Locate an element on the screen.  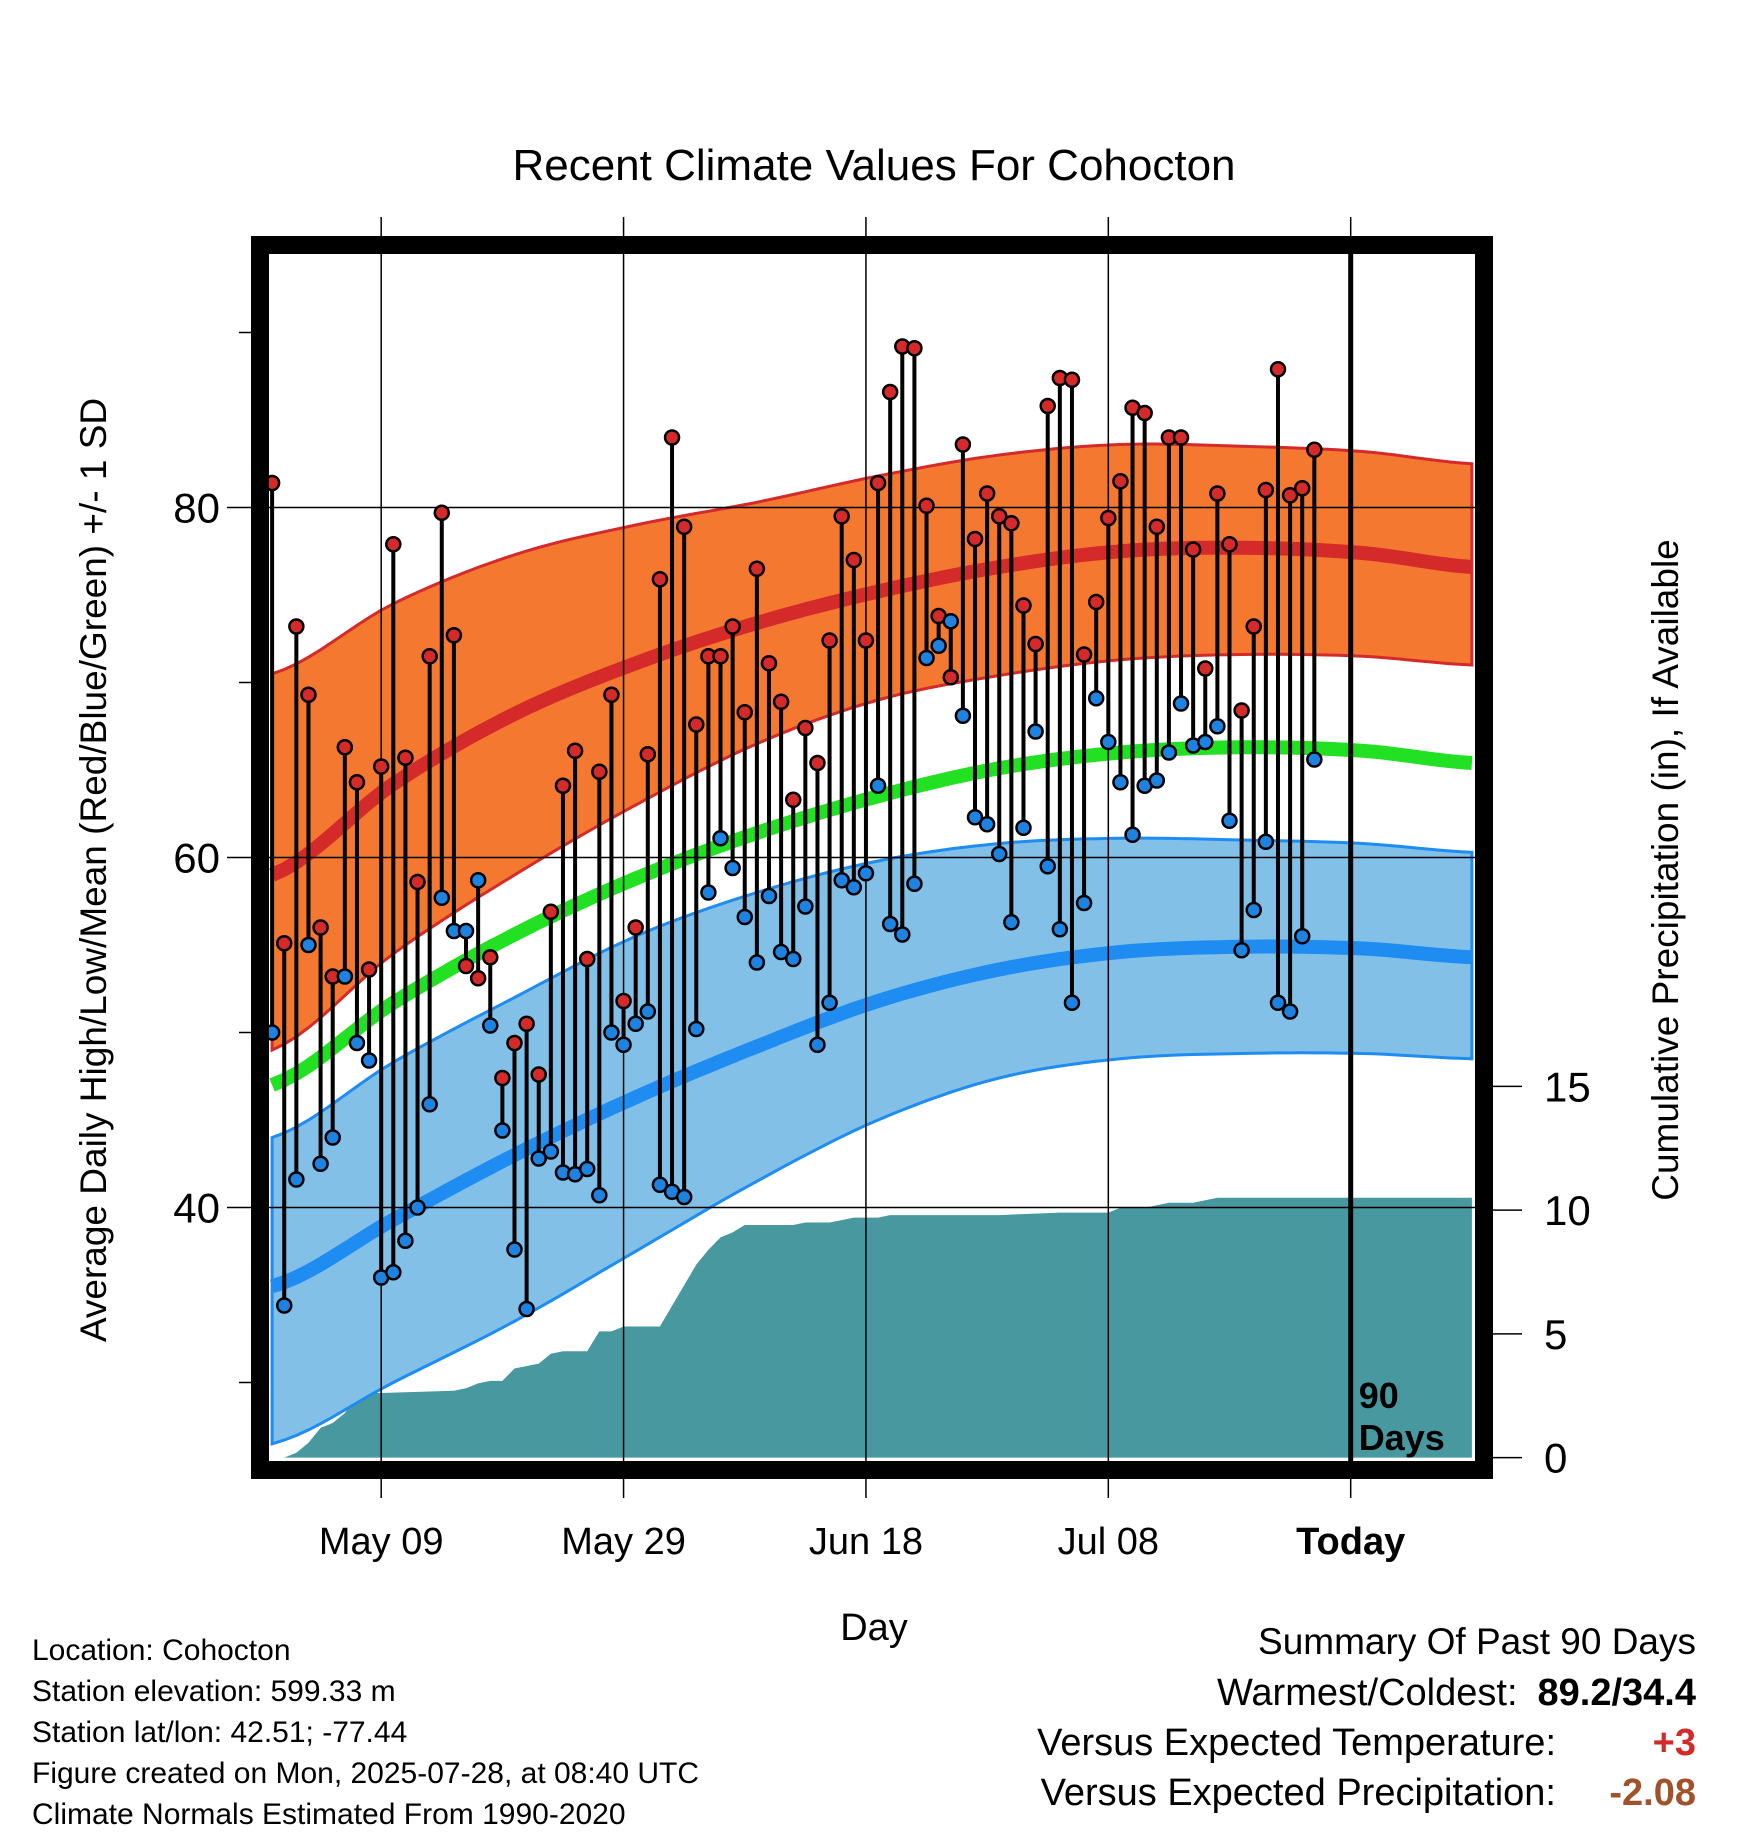
x-tick-label: Jun 18 is located at coordinates (866, 1542).